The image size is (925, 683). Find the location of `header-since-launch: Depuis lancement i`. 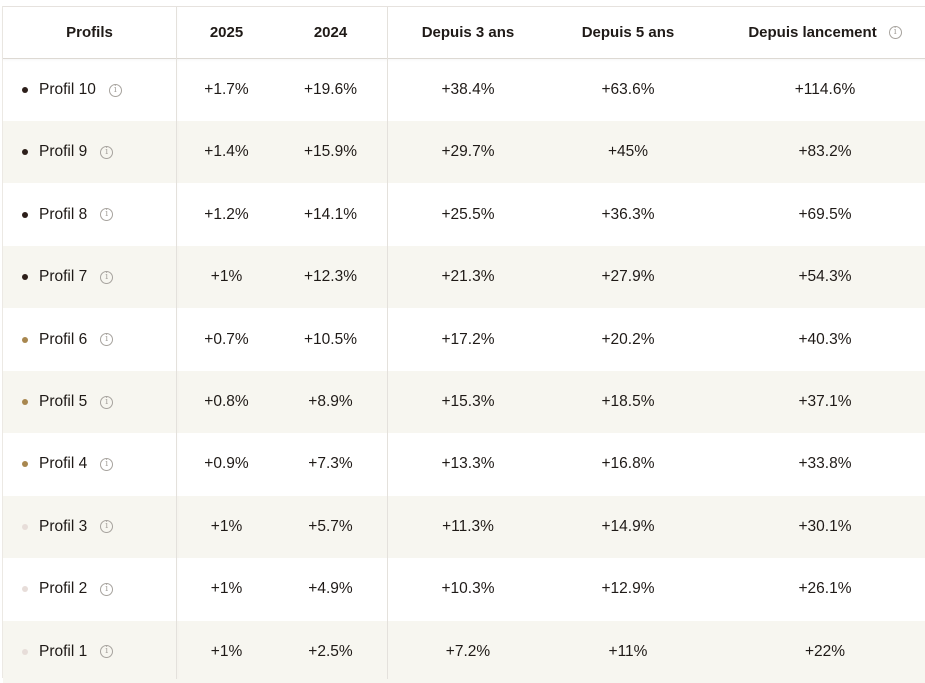

header-since-launch: Depuis lancement i is located at coordinates (816, 32).